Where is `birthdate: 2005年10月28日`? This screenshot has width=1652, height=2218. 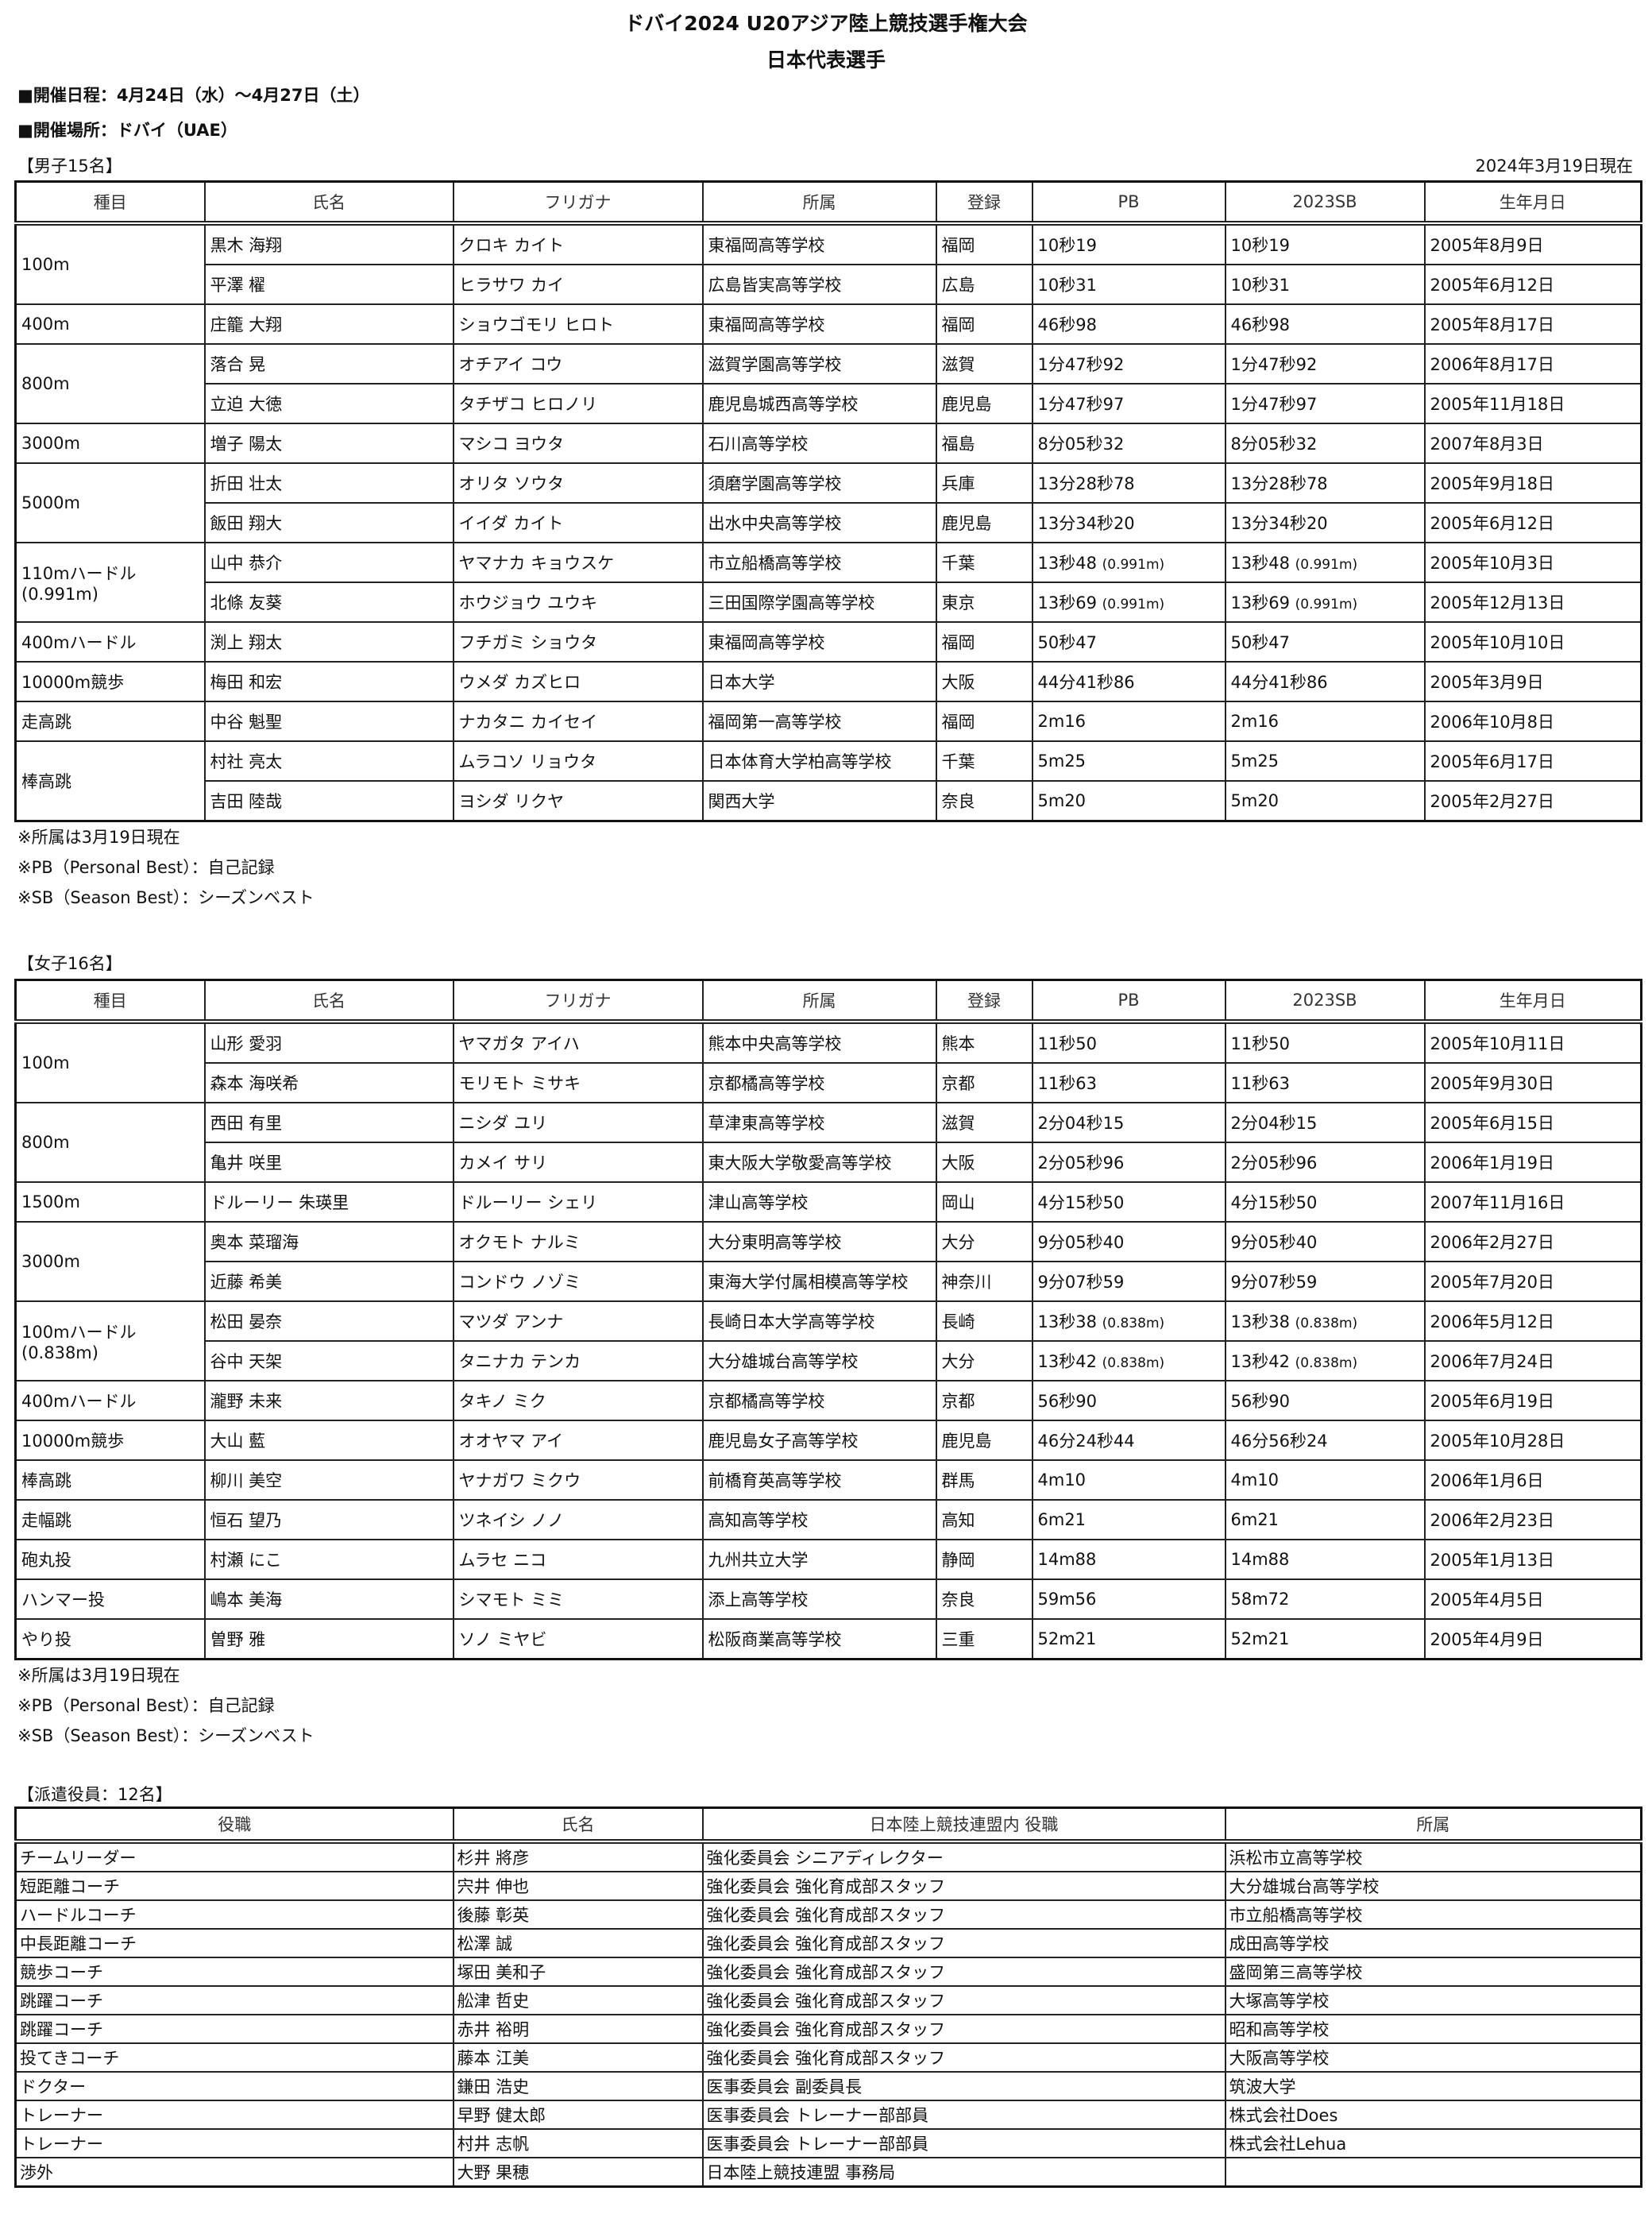
birthdate: 2005年10月28日 is located at coordinates (1497, 1441).